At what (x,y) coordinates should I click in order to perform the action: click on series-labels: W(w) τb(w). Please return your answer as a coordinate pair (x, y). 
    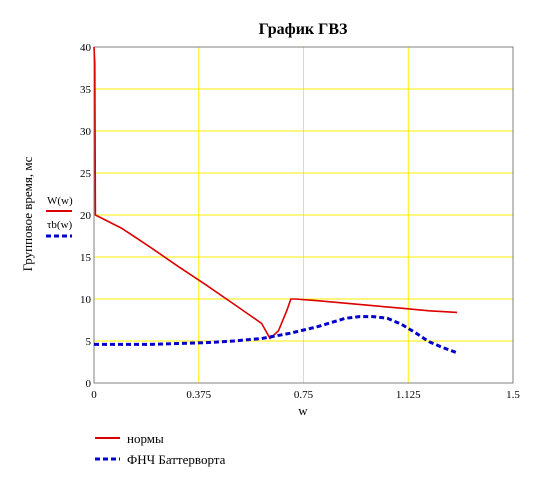
    Looking at the image, I should click on (59, 216).